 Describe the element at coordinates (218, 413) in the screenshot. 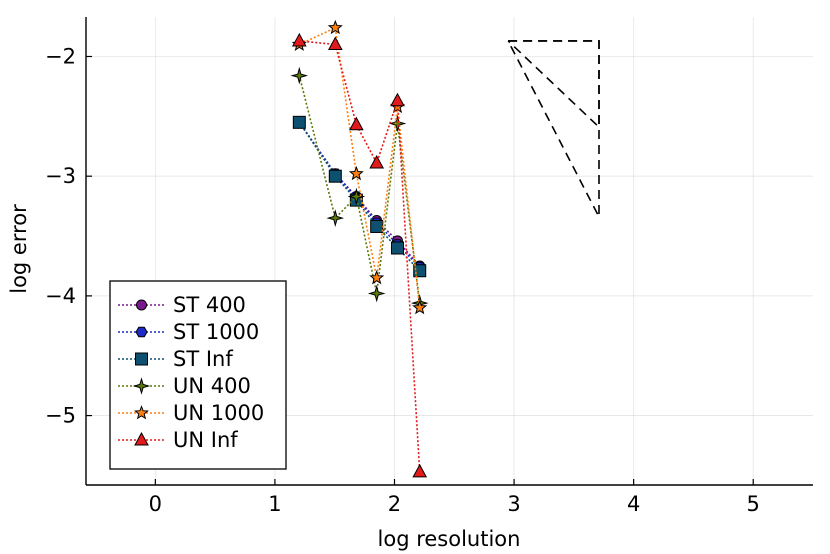

I see `legend-label: UN 1000` at that location.